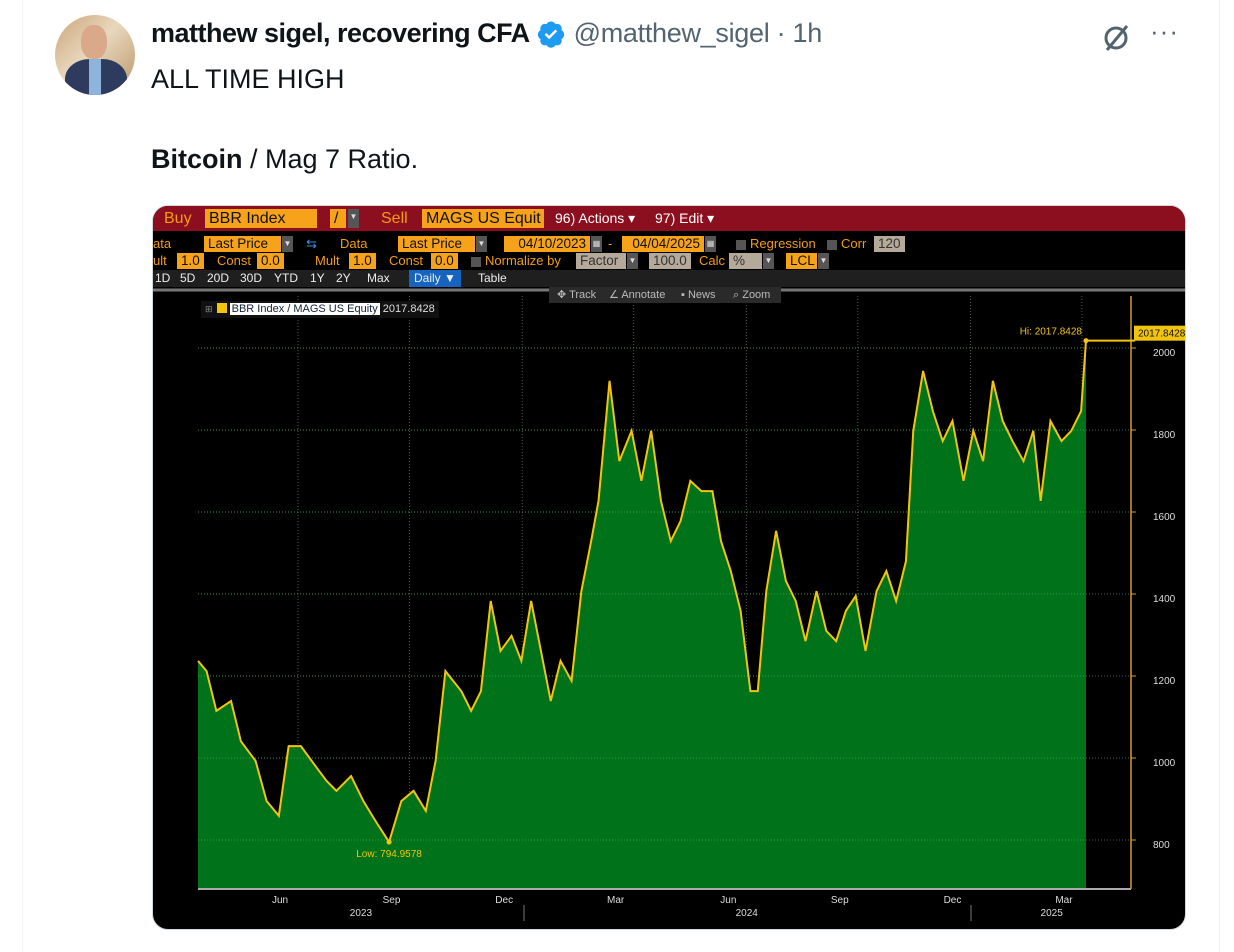 Image resolution: width=1234 pixels, height=952 pixels. Describe the element at coordinates (801, 261) in the screenshot. I see `currency-select: LCL` at that location.